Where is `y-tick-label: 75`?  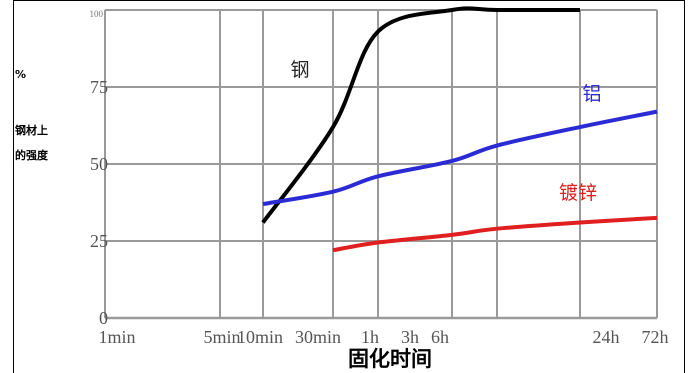 y-tick-label: 75 is located at coordinates (99, 87).